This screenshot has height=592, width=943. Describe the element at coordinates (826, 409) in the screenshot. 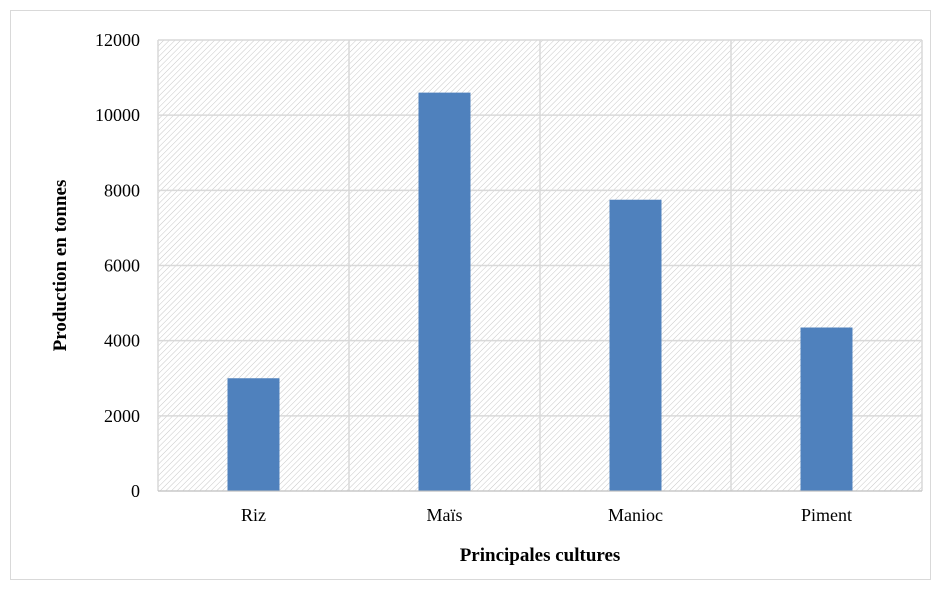

I see `bar-piment` at that location.